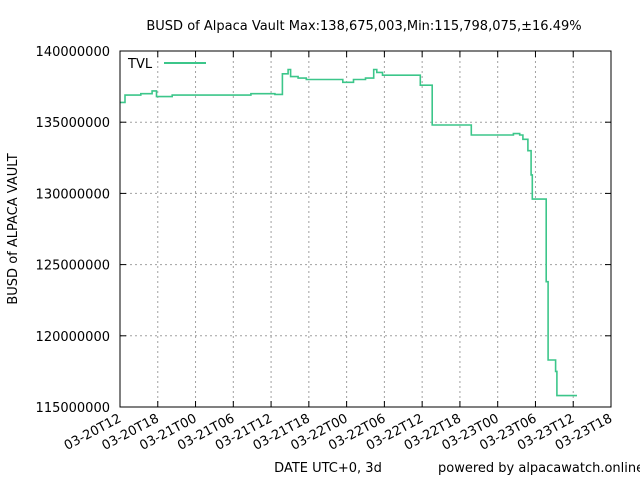  What do you see at coordinates (13, 228) in the screenshot?
I see `y-axis-label: BUSD of ALPACA VAULT` at bounding box center [13, 228].